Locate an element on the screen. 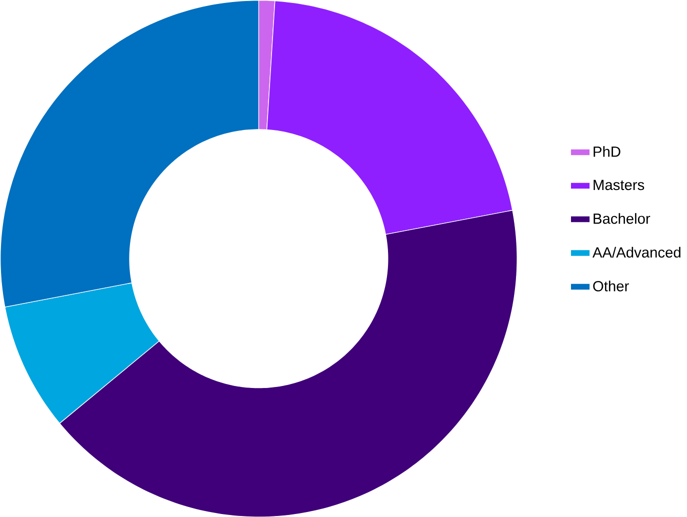 Image resolution: width=687 pixels, height=517 pixels. legend-label: Bachelor is located at coordinates (622, 218).